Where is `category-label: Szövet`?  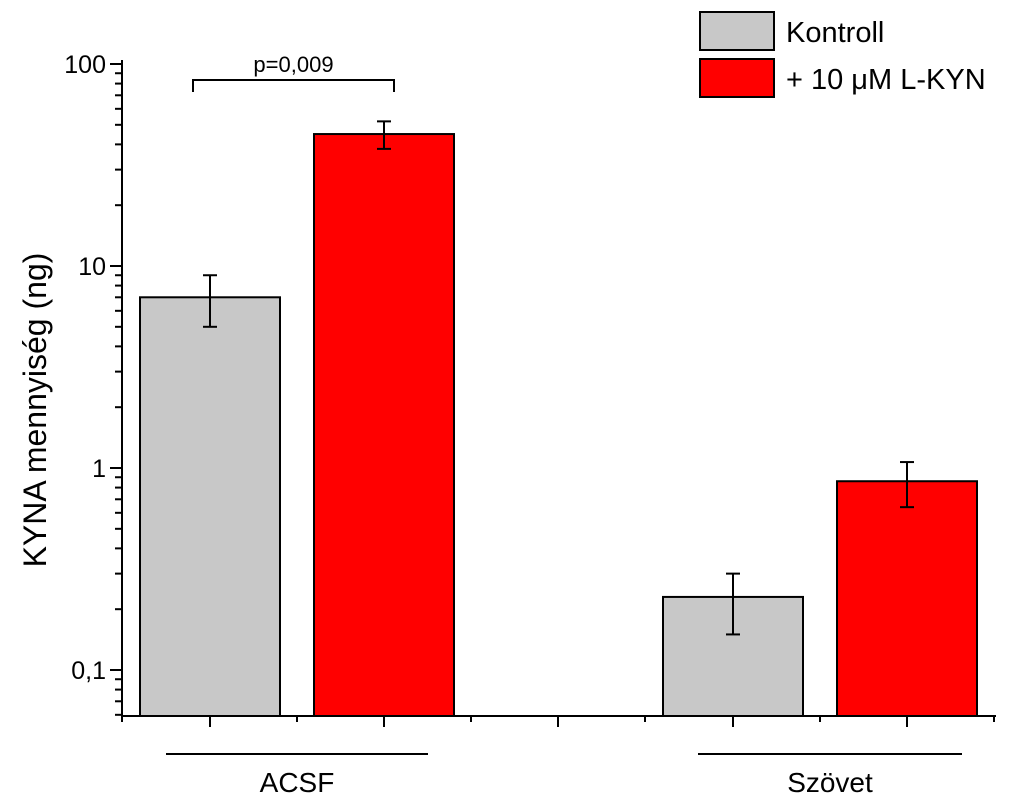
category-label: Szövet is located at coordinates (830, 782).